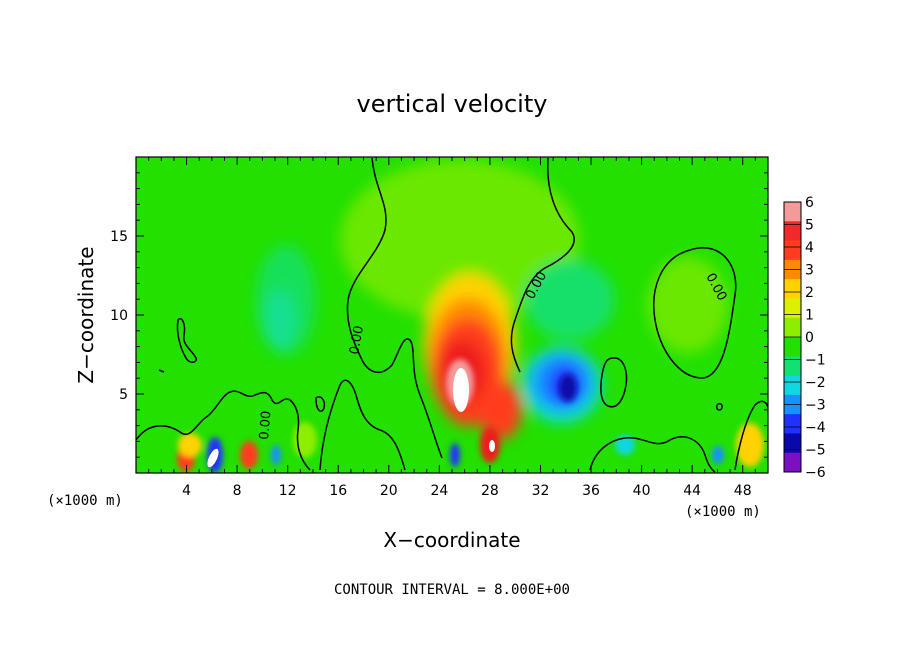 The width and height of the screenshot is (904, 654). Describe the element at coordinates (809, 226) in the screenshot. I see `colorbar-label: 5` at that location.